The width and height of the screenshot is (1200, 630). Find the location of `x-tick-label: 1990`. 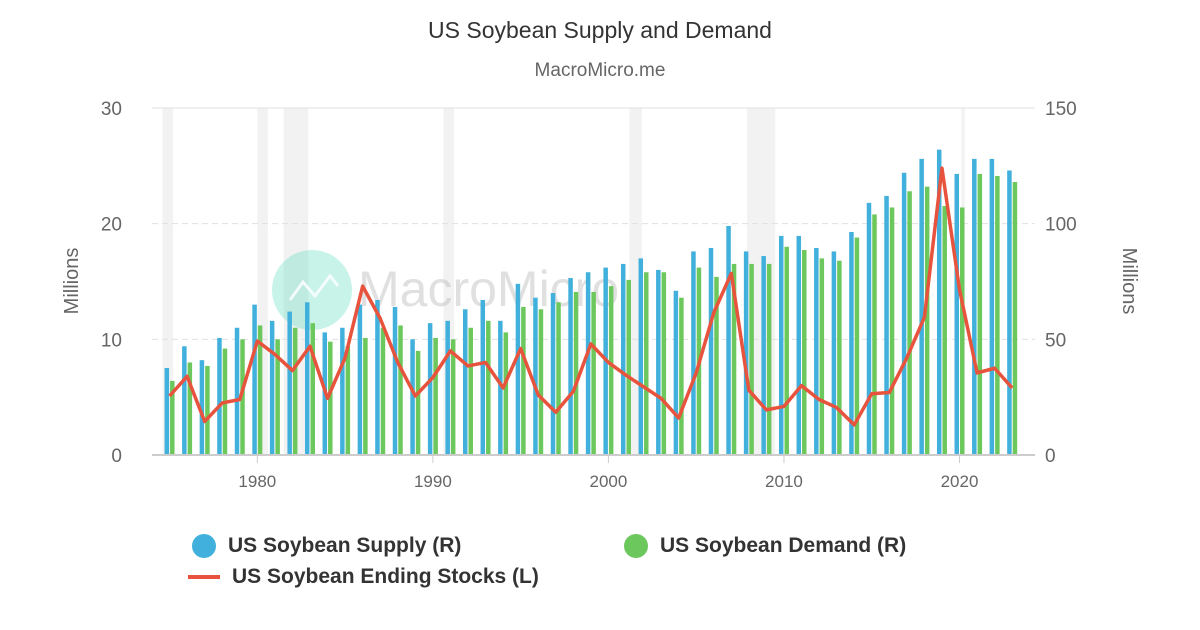

x-tick-label: 1990 is located at coordinates (433, 481).